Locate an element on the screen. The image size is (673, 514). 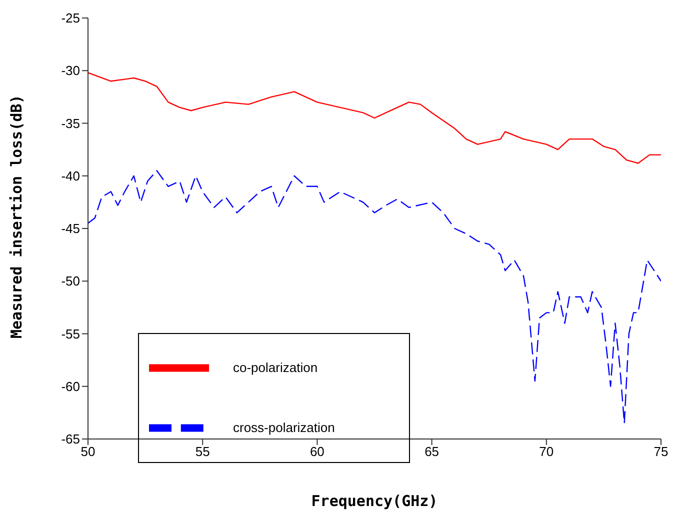
legend-label: co-polarization is located at coordinates (275, 368).